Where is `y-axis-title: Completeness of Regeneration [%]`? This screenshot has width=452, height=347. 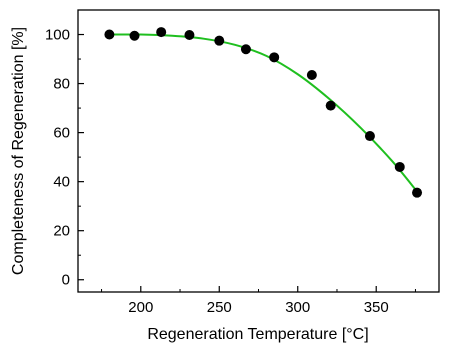
y-axis-title: Completeness of Regeneration [%] is located at coordinates (18, 151).